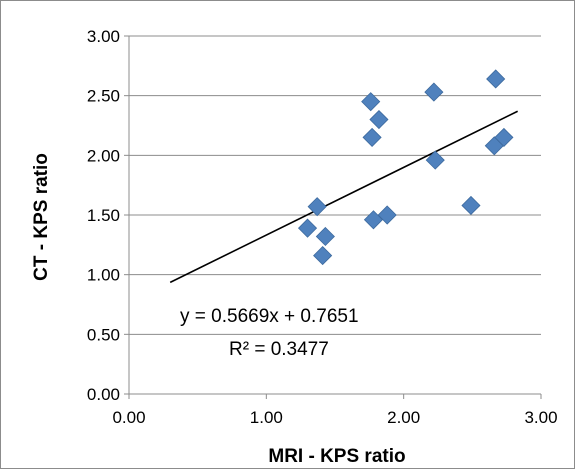 This screenshot has width=575, height=470. What do you see at coordinates (403, 417) in the screenshot?
I see `x-tick-label: 2.00` at bounding box center [403, 417].